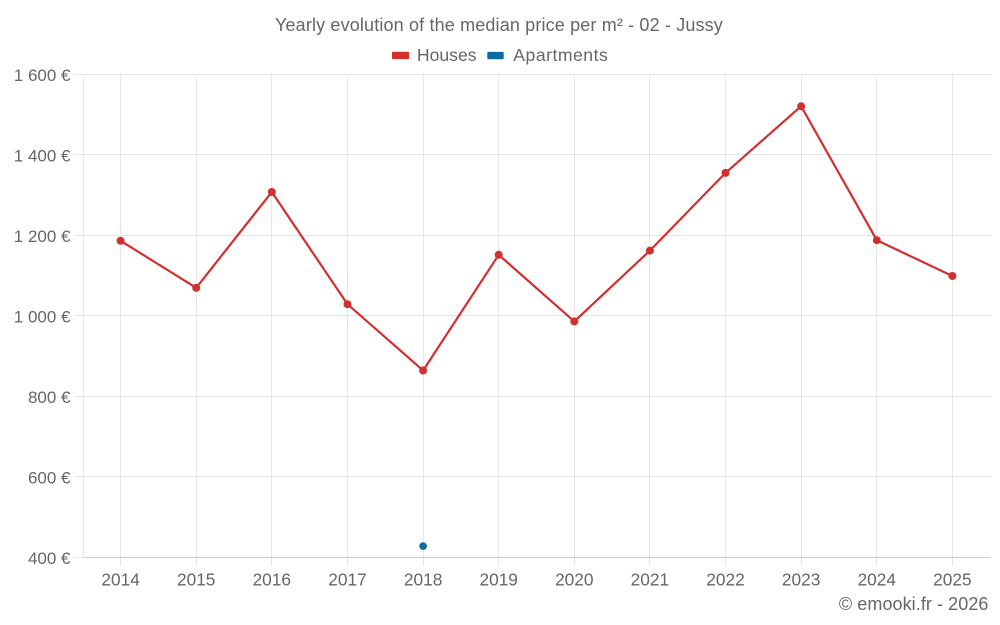 The image size is (1000, 625). I want to click on svg-text: Houses, so click(447, 55).